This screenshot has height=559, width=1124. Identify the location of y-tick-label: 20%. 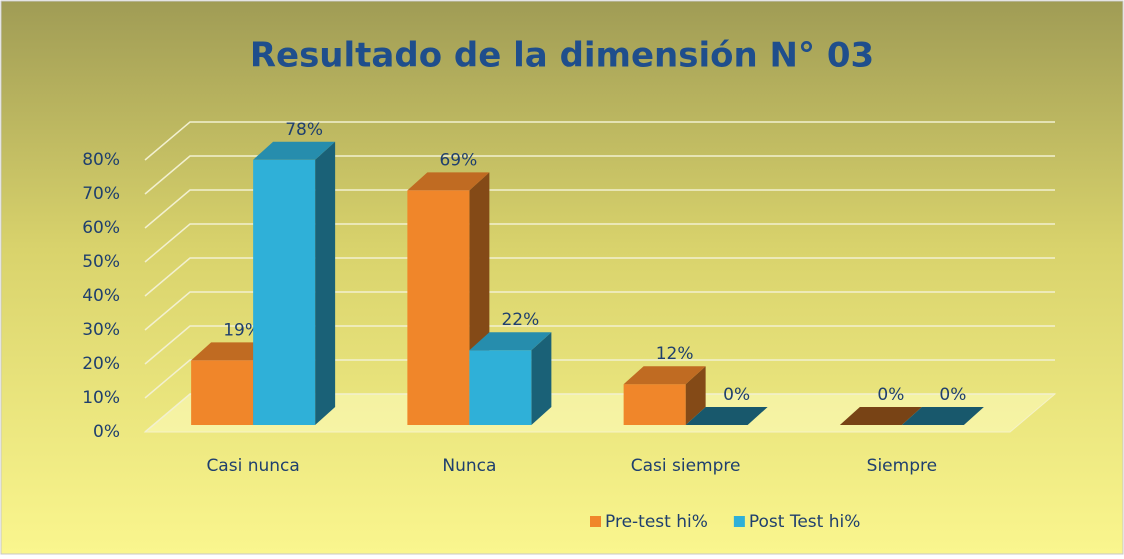
(101, 364).